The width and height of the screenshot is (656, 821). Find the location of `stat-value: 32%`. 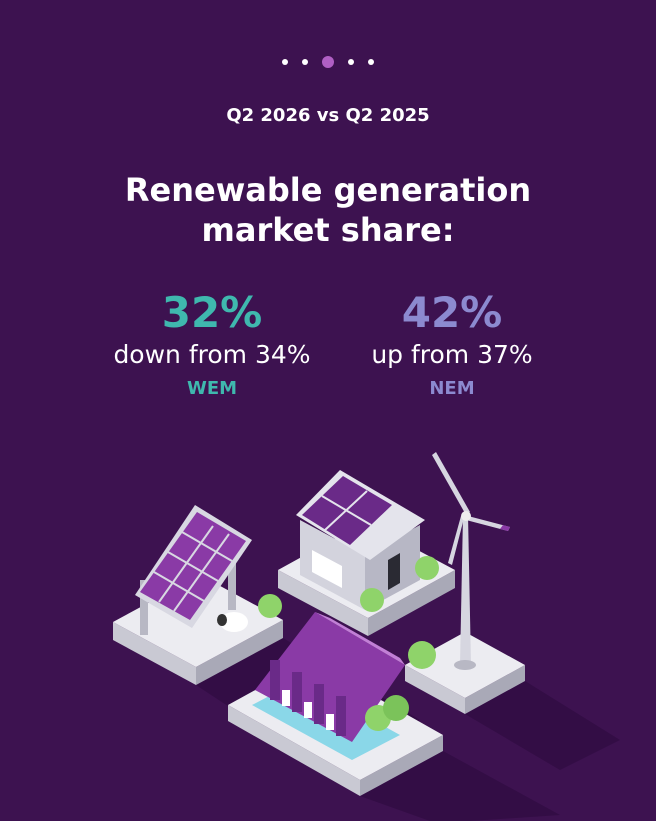

stat-value: 32% is located at coordinates (212, 312).